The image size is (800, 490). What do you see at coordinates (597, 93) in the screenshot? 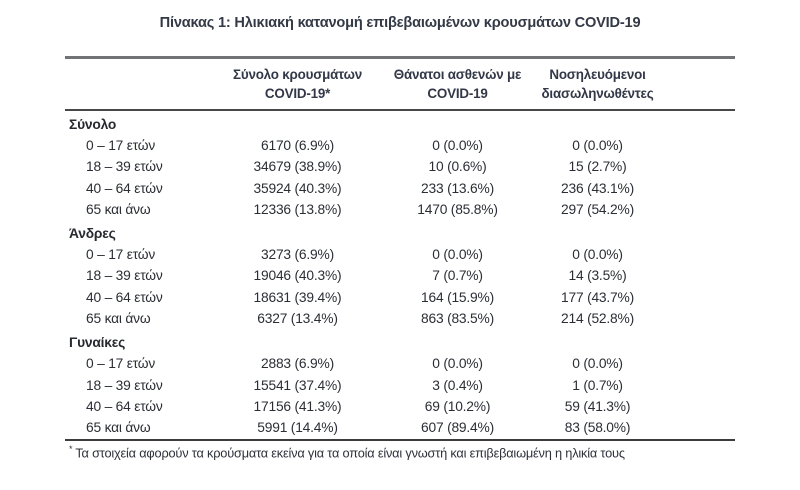
I see `header-intubated-line2: διασωληνωθέντες` at bounding box center [597, 93].